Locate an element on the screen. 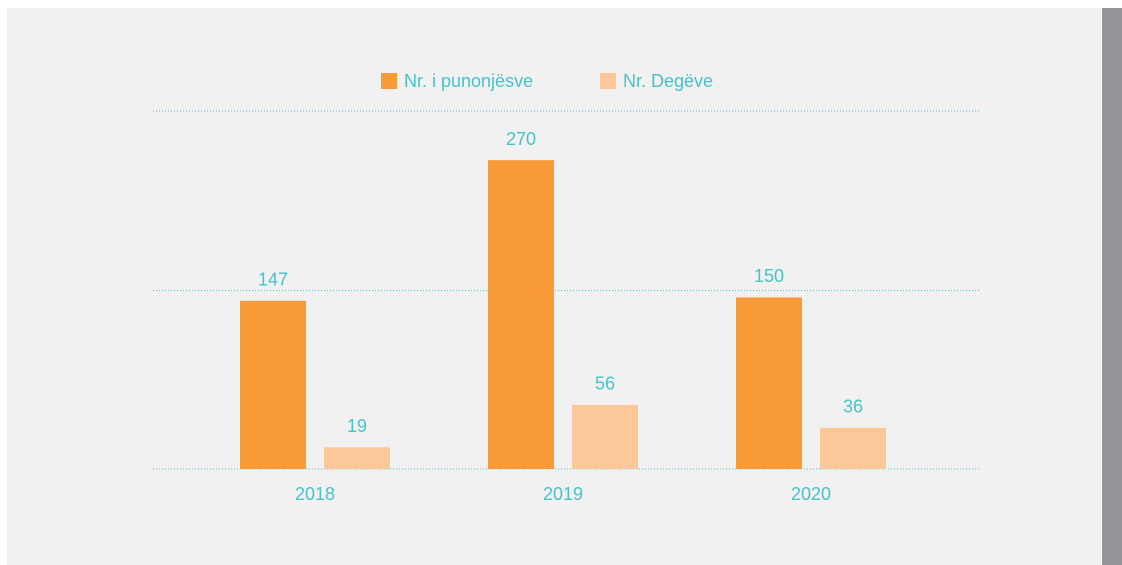 The image size is (1122, 565). value-label: 147 is located at coordinates (273, 280).